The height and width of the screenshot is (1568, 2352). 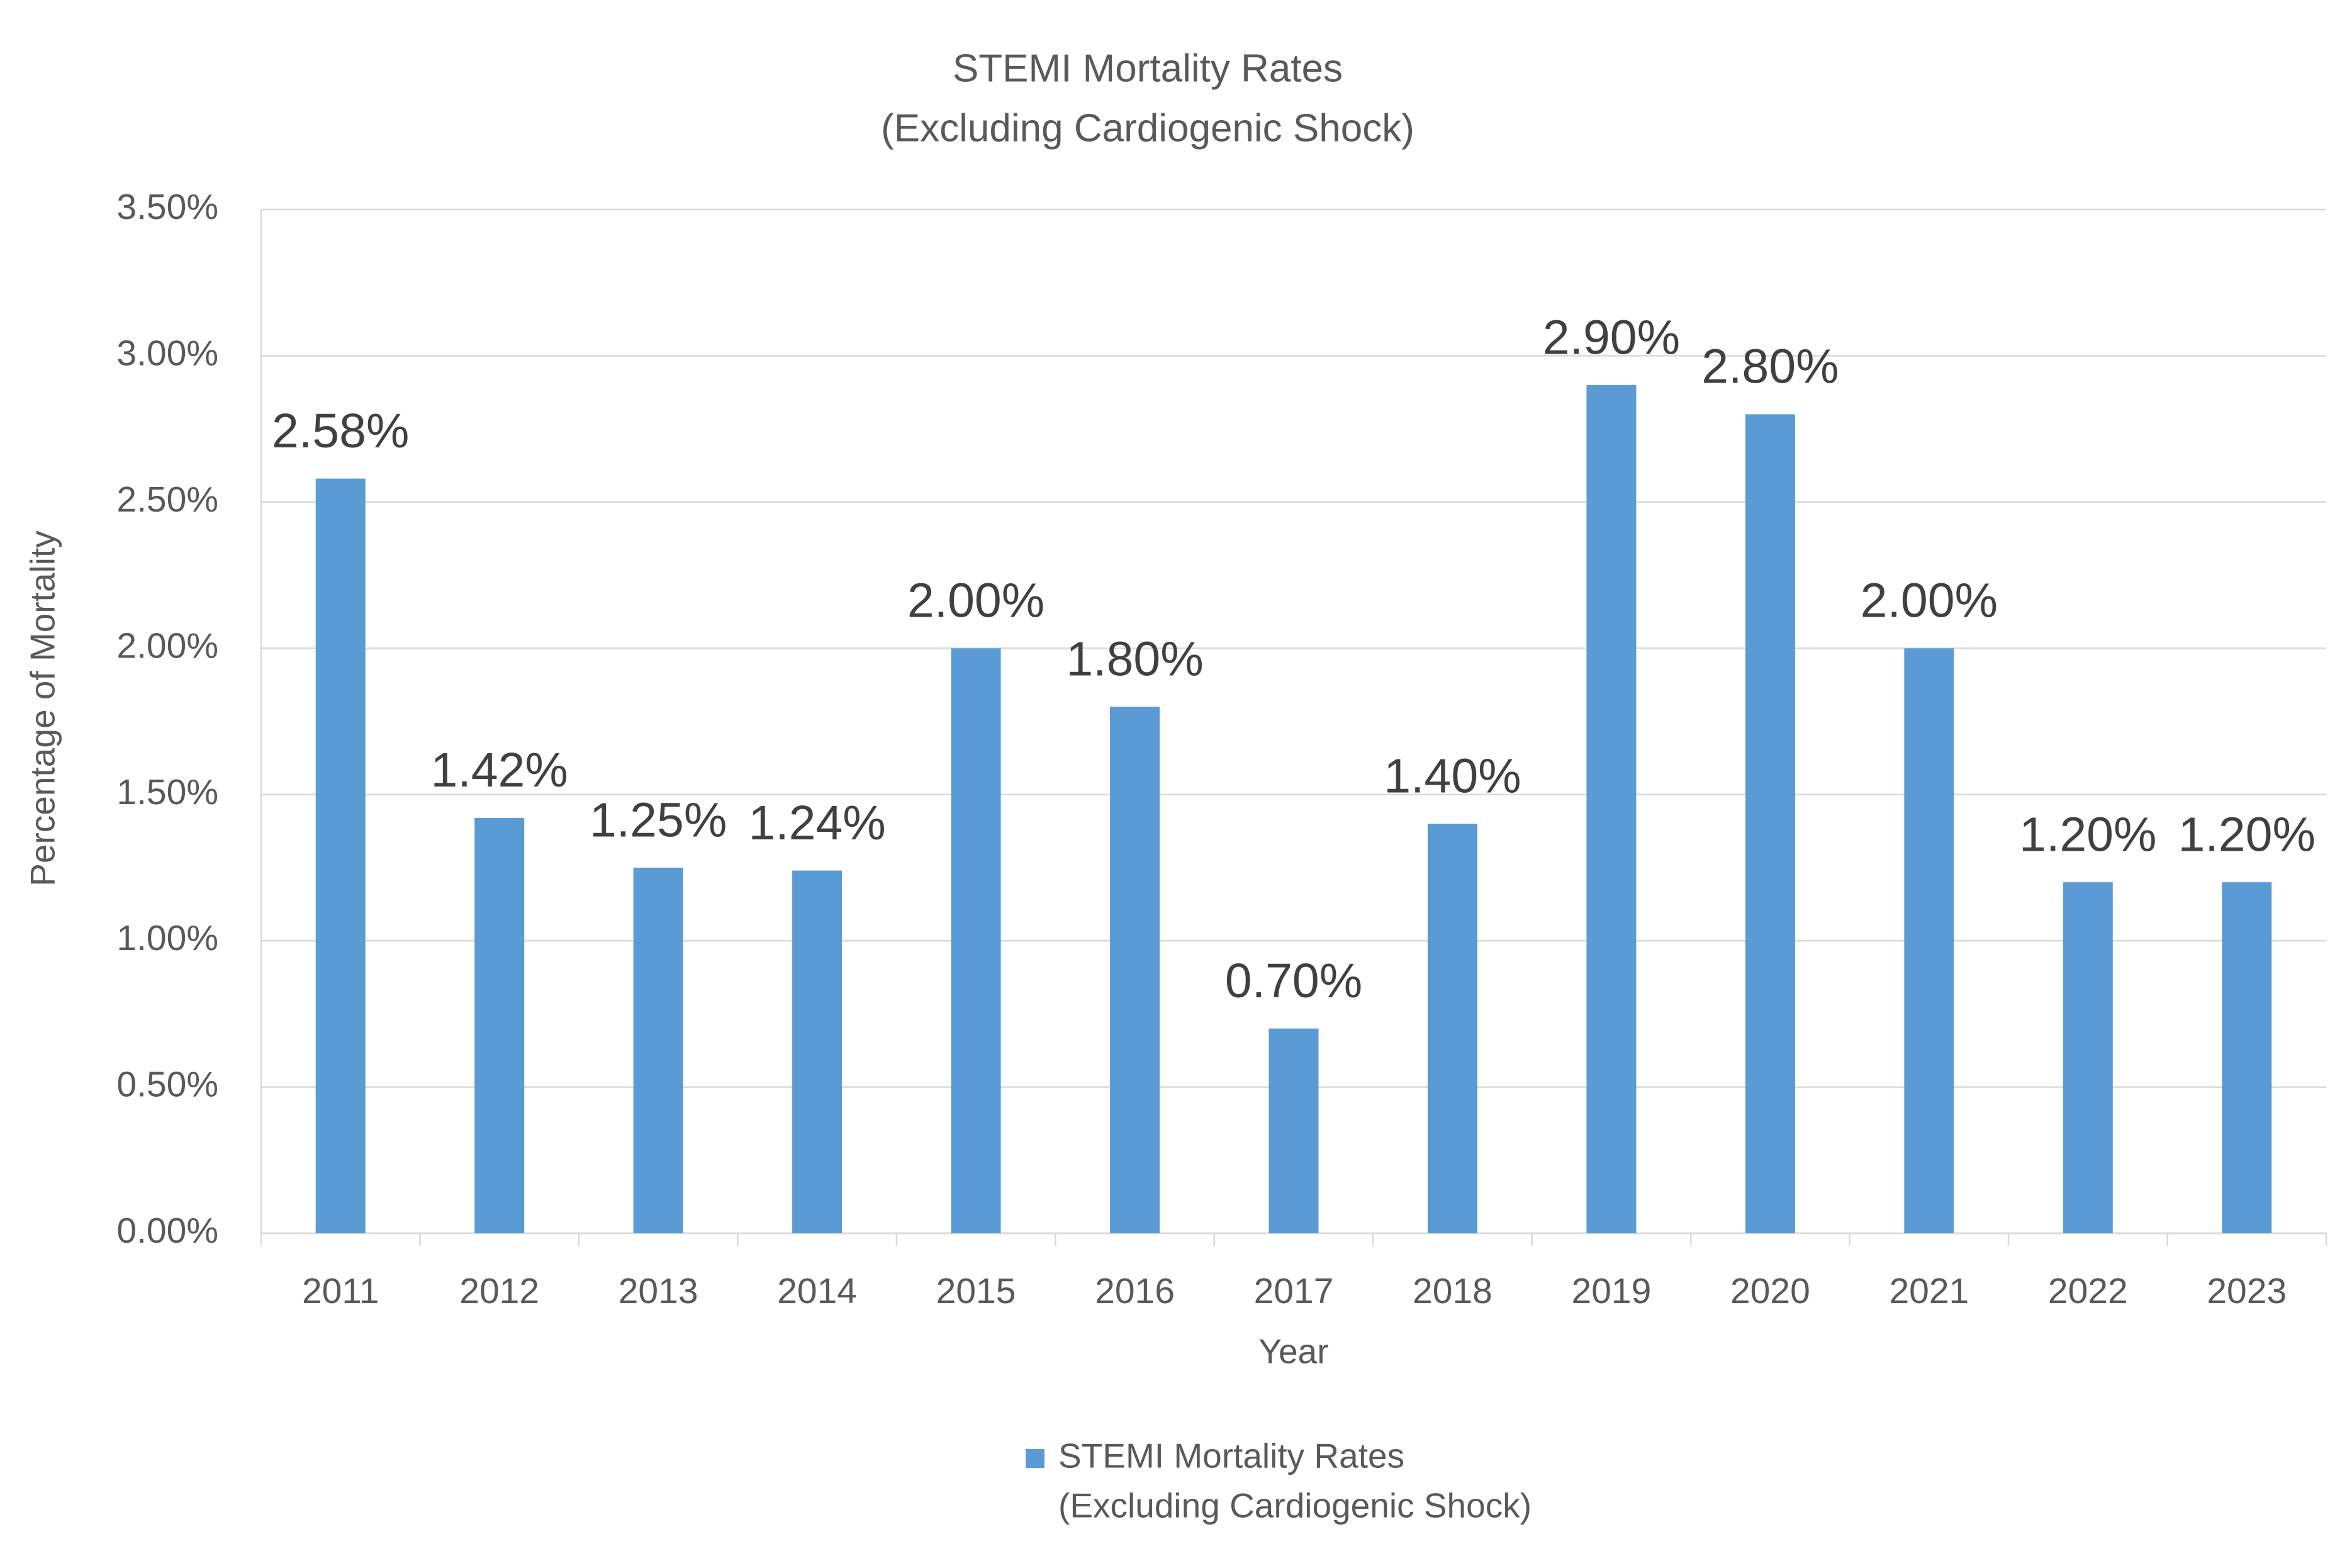 I want to click on y-tick-label: 2.00%, so click(x=167, y=645).